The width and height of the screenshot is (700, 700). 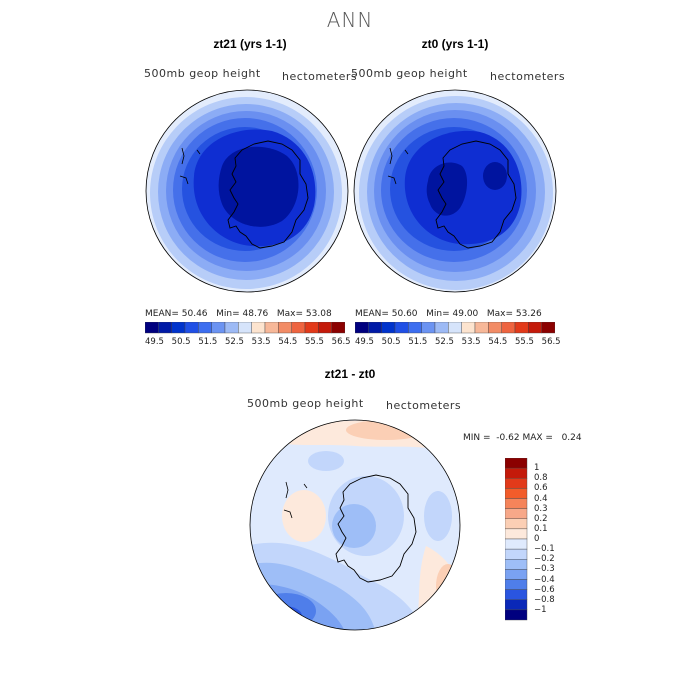 What do you see at coordinates (540, 609) in the screenshot?
I see `diff-colorbar-tick-label: −1` at bounding box center [540, 609].